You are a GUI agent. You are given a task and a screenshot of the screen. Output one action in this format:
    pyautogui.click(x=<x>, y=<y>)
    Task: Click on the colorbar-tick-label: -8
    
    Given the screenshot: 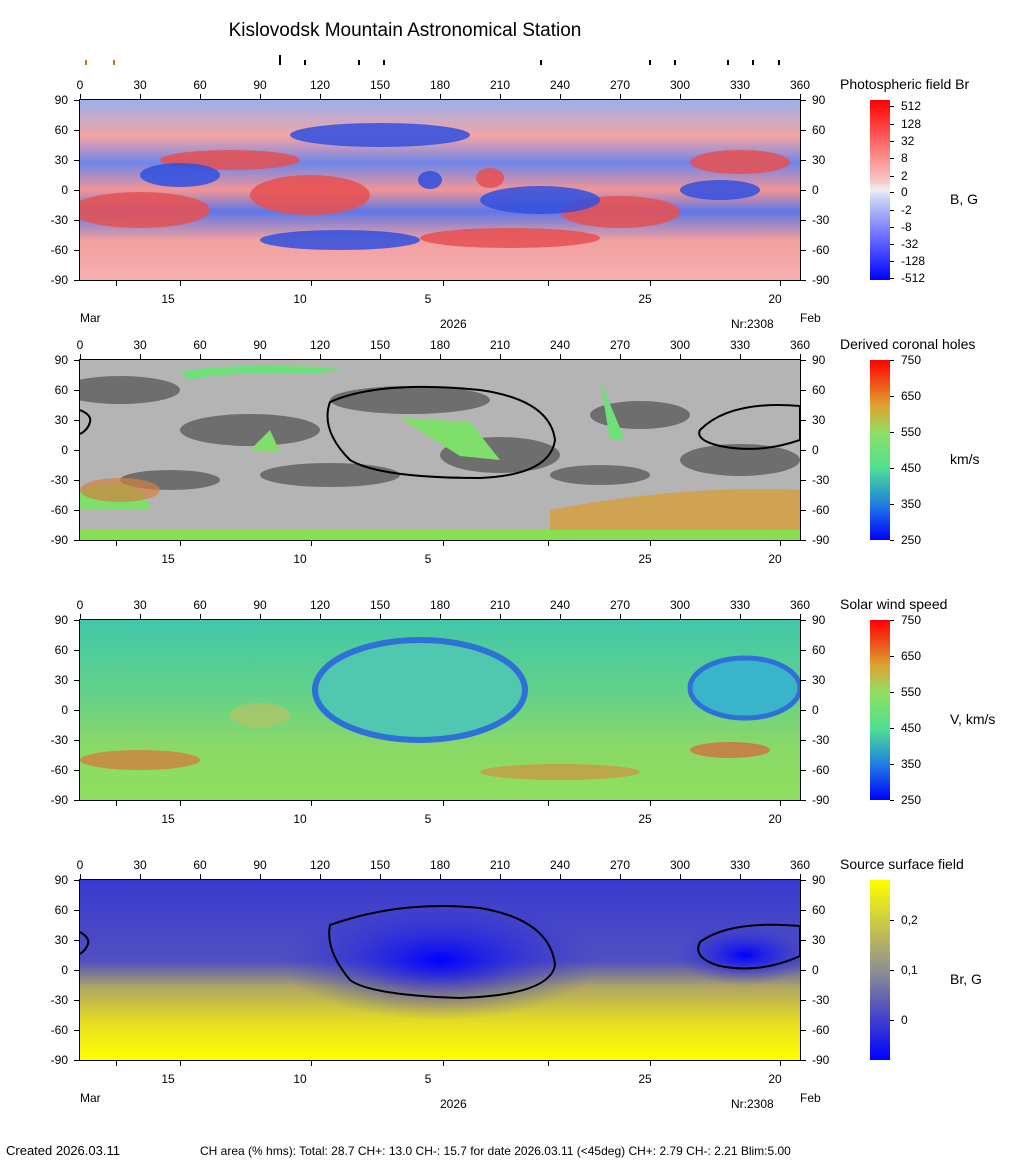 What is the action you would take?
    pyautogui.click(x=906, y=227)
    